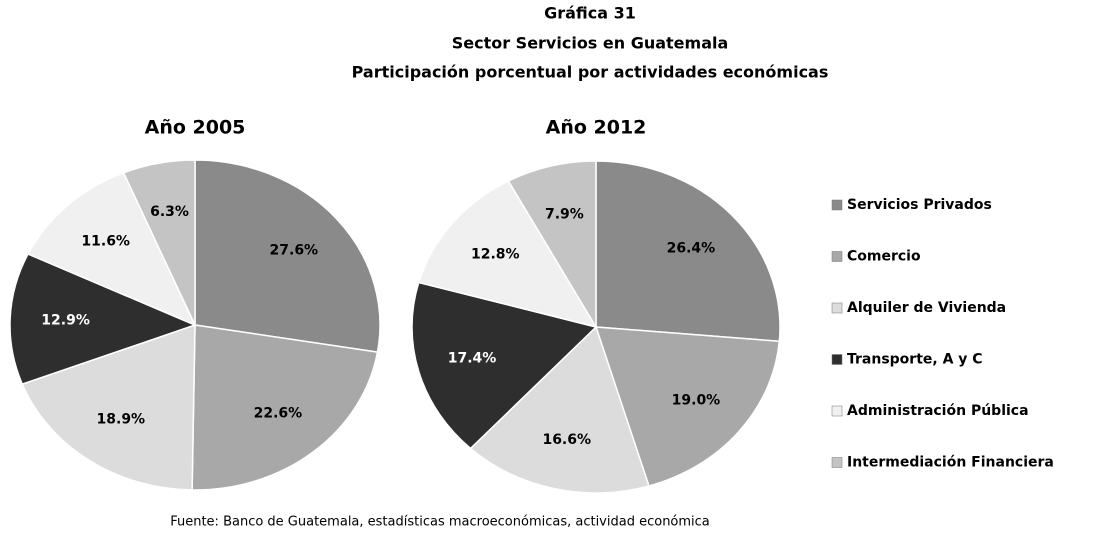 This screenshot has width=1118, height=537. I want to click on legend-label: Servicios Privados, so click(919, 205).